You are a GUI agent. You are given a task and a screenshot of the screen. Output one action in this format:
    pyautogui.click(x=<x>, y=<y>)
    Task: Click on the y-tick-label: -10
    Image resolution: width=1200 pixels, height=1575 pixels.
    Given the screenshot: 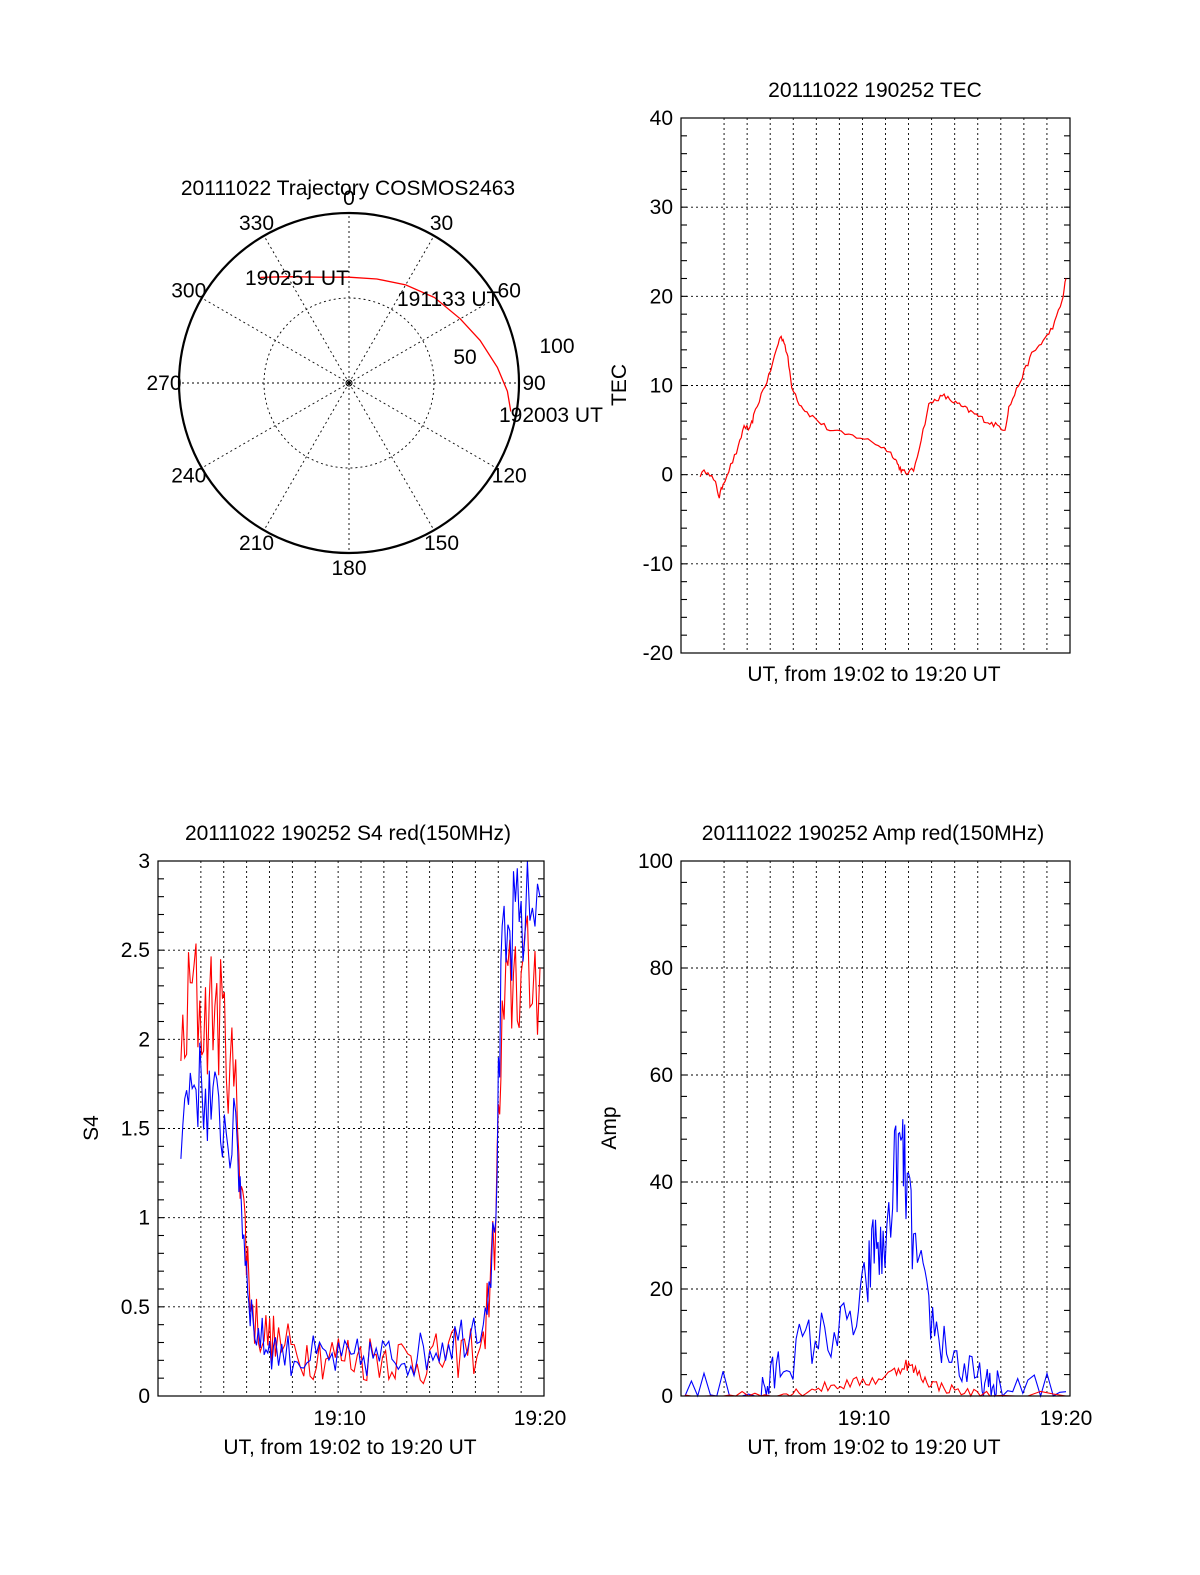 What is the action you would take?
    pyautogui.click(x=658, y=564)
    